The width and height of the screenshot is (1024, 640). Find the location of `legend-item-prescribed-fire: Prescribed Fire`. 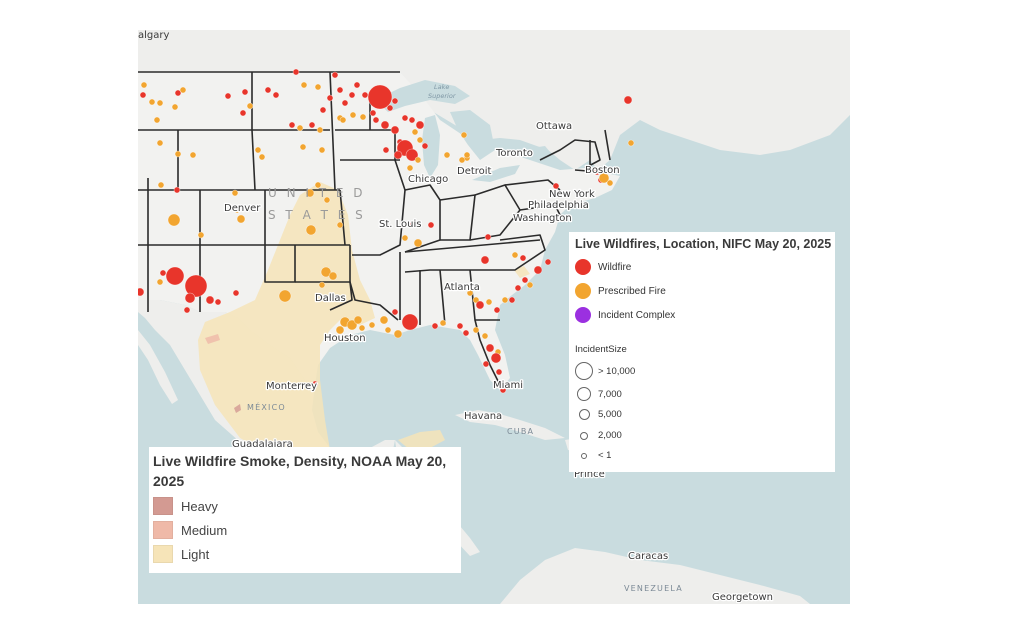

legend-item-prescribed-fire: Prescribed Fire is located at coordinates (620, 291).